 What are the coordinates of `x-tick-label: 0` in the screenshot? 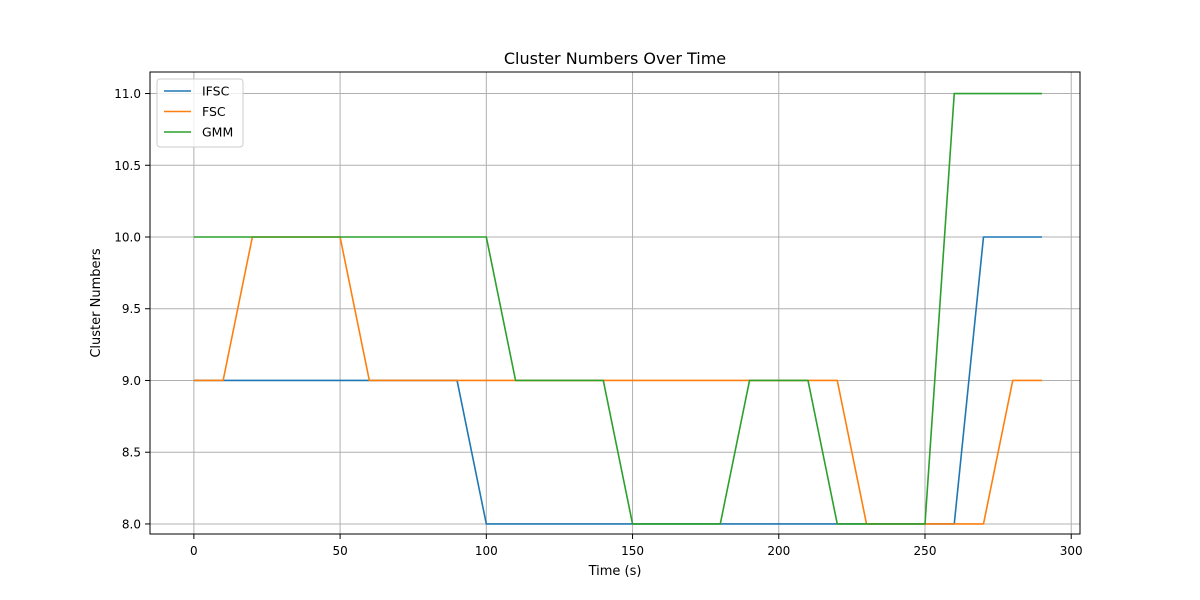 It's located at (194, 551).